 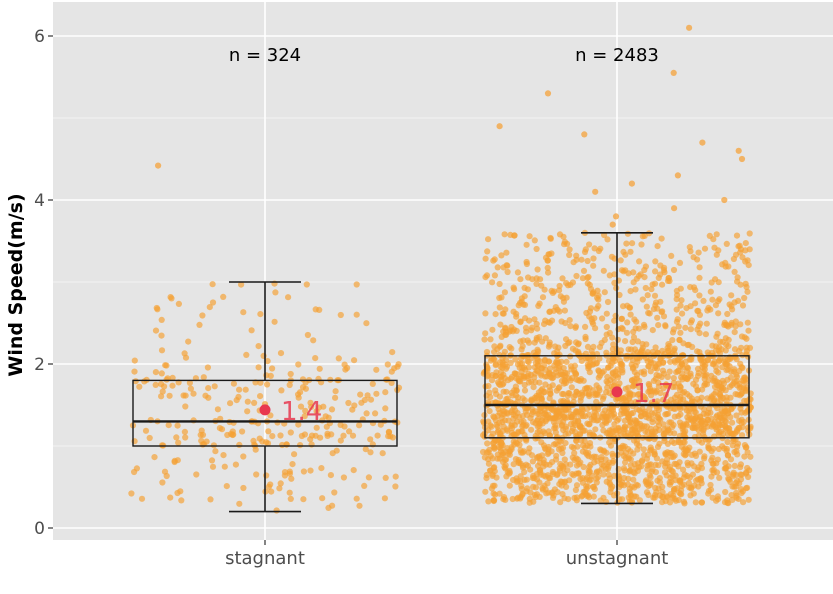 What do you see at coordinates (499, 126) in the screenshot?
I see `outlier-point` at bounding box center [499, 126].